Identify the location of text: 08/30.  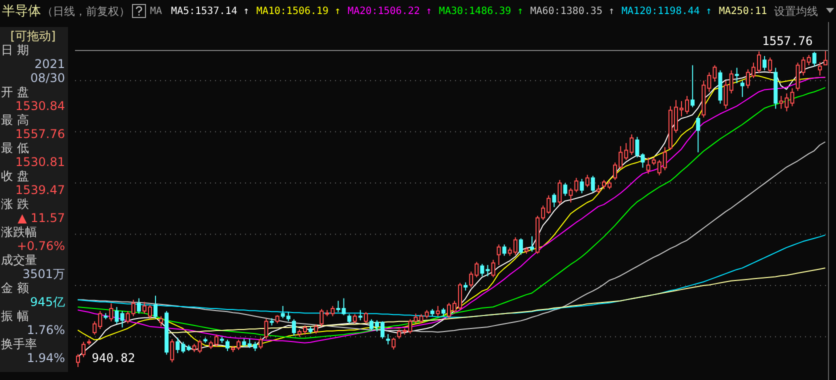
(47, 78).